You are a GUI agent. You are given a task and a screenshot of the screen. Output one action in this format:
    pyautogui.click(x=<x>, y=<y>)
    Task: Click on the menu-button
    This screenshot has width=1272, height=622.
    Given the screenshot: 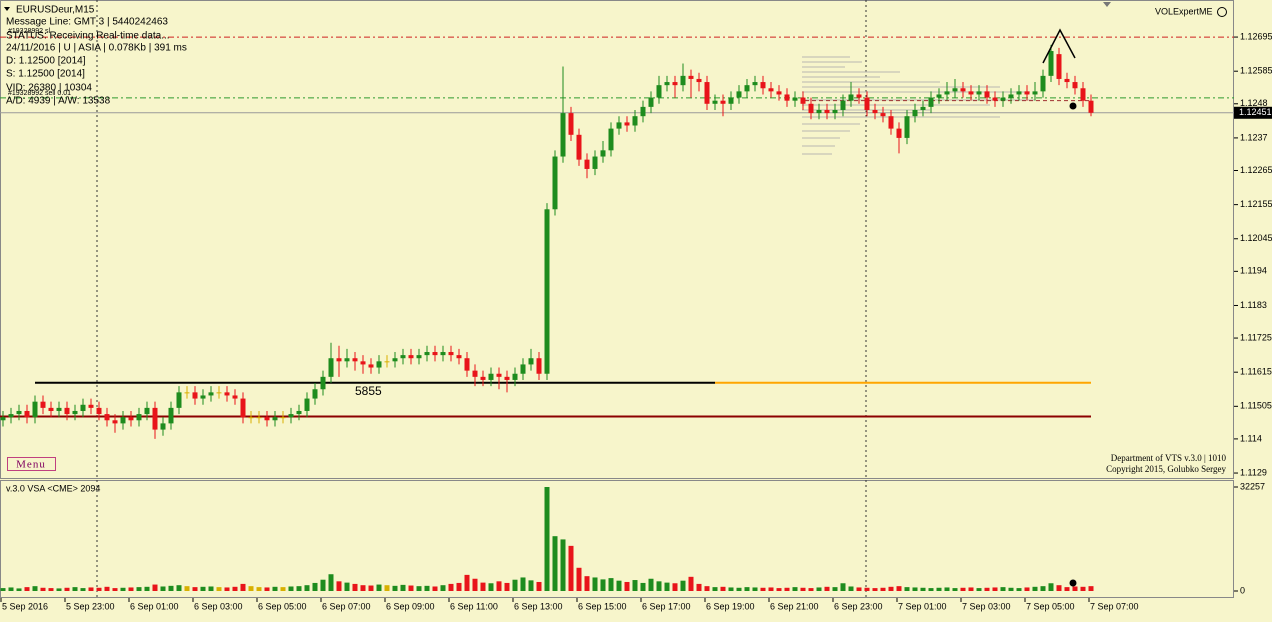 What is the action you would take?
    pyautogui.click(x=31, y=464)
    